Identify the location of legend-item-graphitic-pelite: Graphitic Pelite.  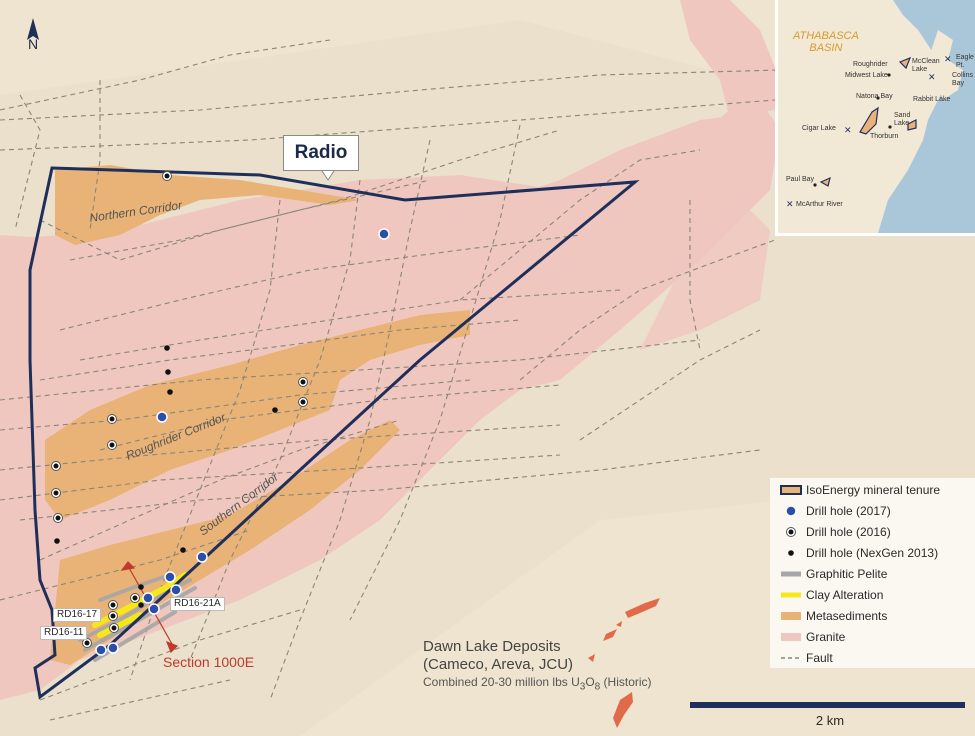
(828, 574).